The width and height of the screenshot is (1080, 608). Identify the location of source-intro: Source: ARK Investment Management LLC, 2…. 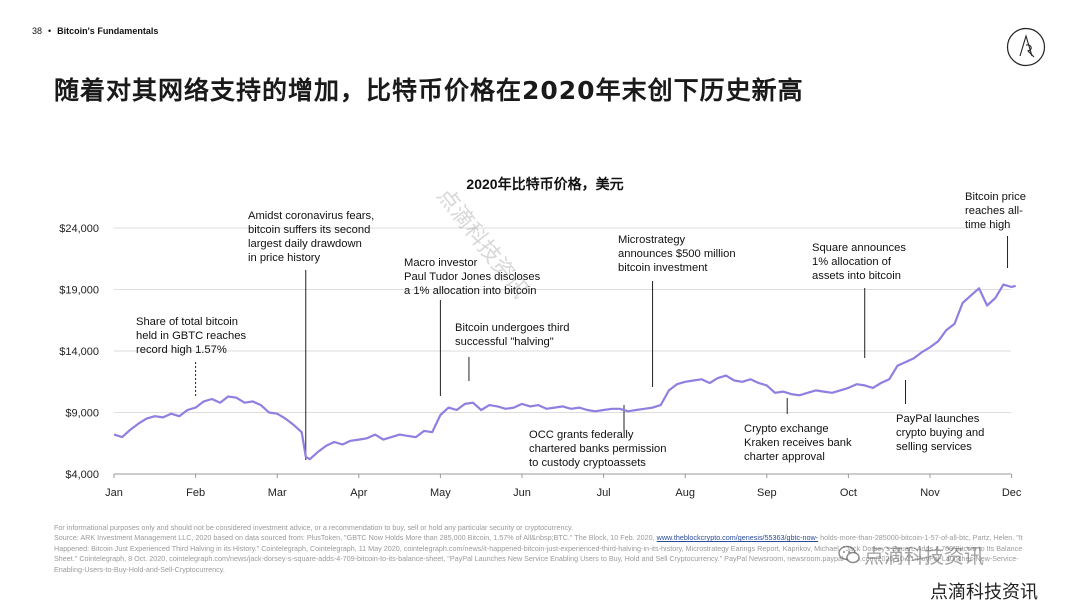
(354, 538).